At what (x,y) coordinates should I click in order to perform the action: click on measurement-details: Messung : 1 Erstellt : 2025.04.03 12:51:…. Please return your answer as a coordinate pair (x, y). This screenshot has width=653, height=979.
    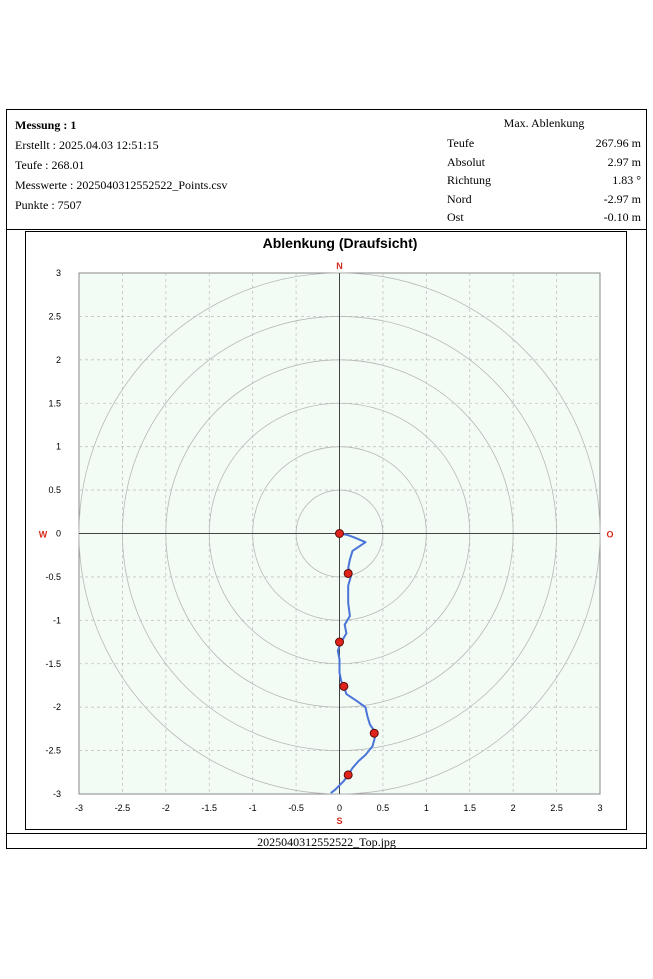
    Looking at the image, I should click on (215, 165).